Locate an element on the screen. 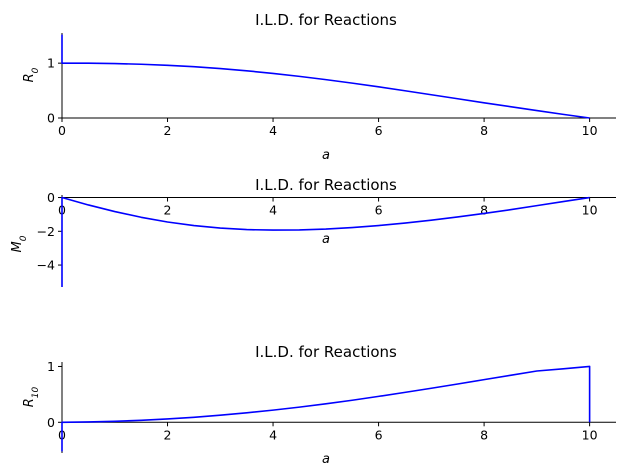 This screenshot has height=476, width=626. y-ticks: 0 −2 −4 is located at coordinates (49, 231).